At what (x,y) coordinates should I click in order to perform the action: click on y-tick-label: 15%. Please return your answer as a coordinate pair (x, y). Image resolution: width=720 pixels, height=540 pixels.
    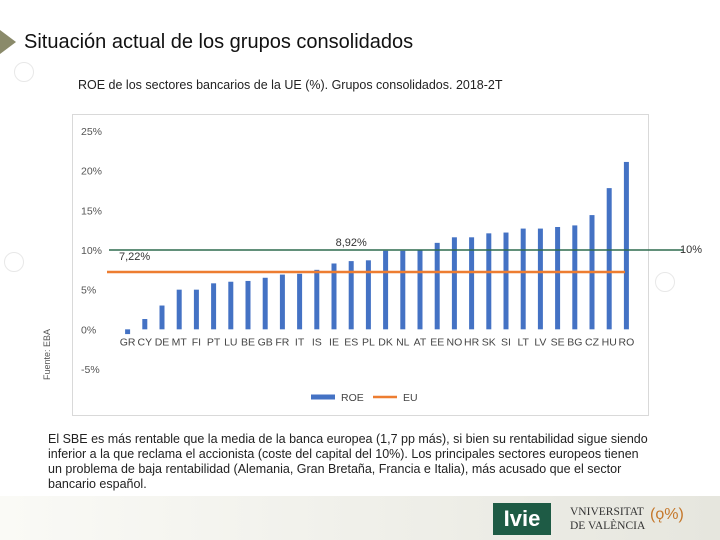
    Looking at the image, I should click on (91, 211).